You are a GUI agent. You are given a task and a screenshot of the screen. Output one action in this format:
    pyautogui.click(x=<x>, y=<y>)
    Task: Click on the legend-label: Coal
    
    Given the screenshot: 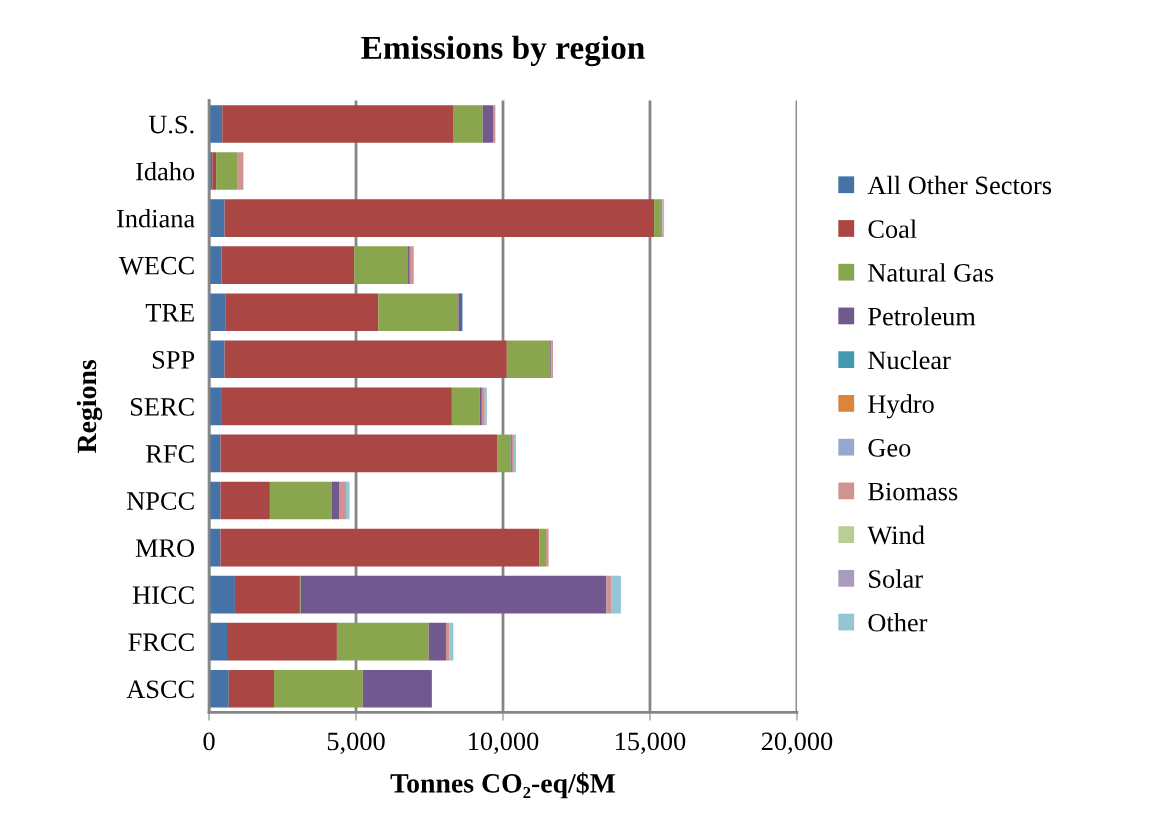 What is the action you would take?
    pyautogui.click(x=892, y=229)
    